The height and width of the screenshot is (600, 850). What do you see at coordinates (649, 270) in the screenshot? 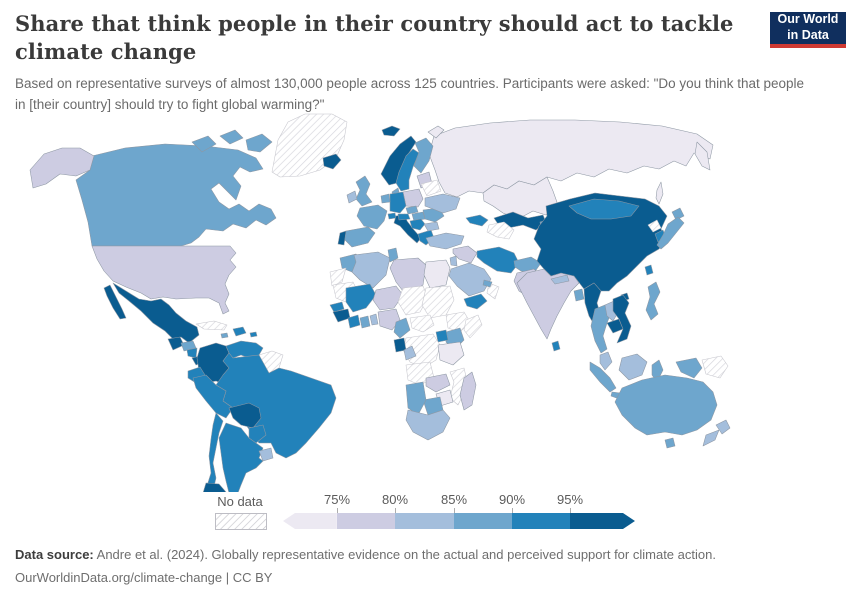
I see `country-taiwan` at bounding box center [649, 270].